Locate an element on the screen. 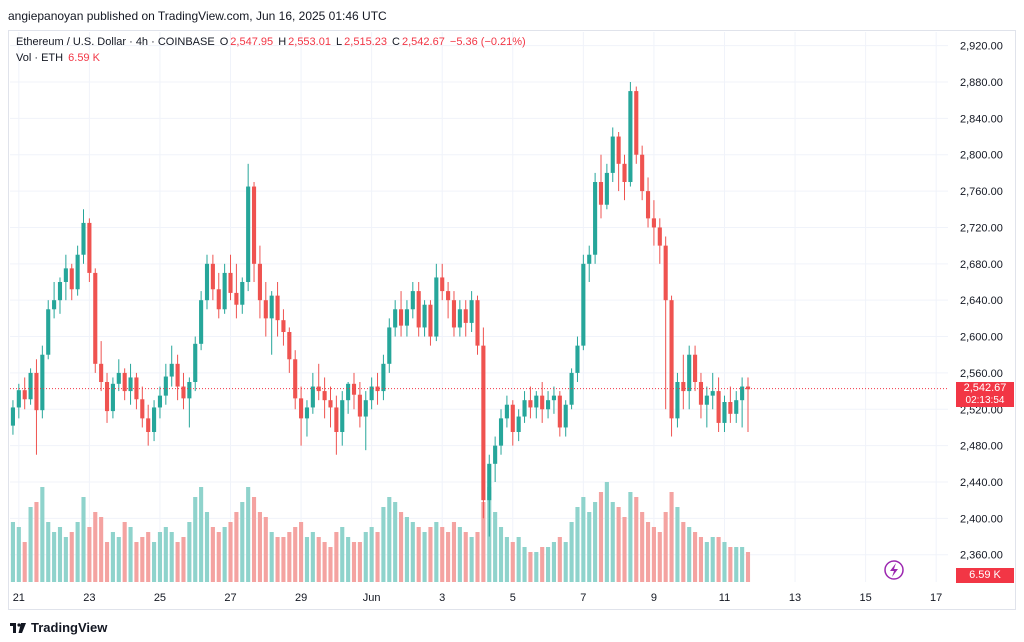  legend-volume-label: Vol · ETH is located at coordinates (40, 58).